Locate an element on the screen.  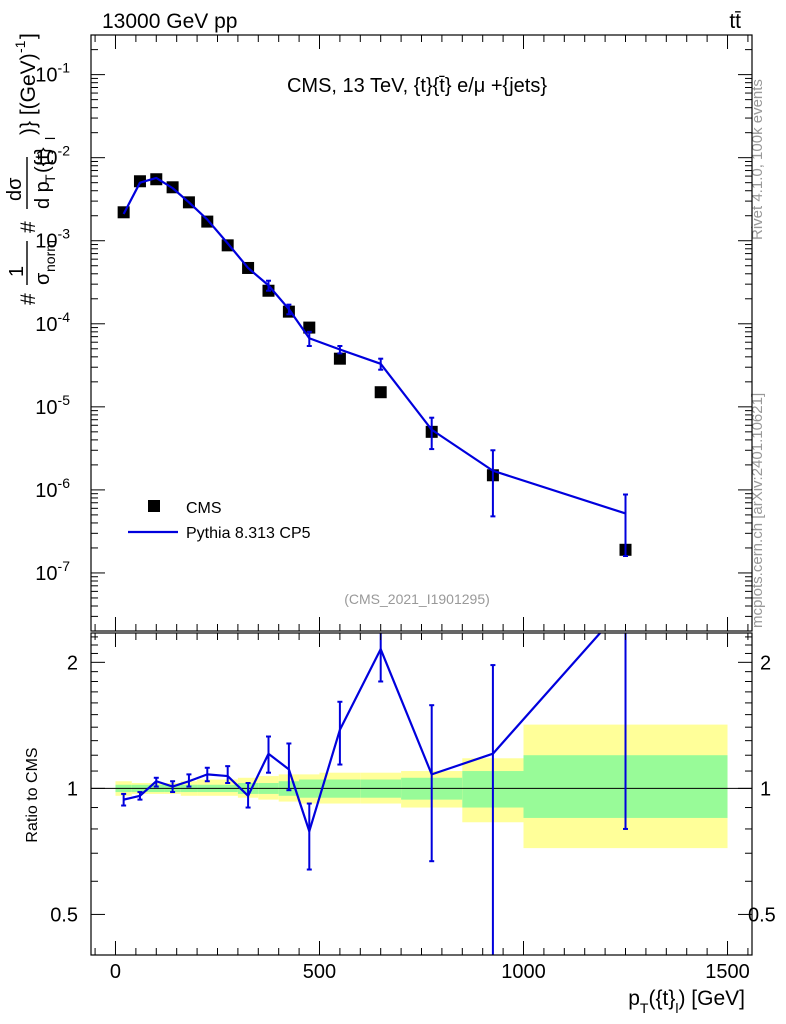
chart-title: CMS, 13 TeV, {t}{t̄} e/μ +{jets} is located at coordinates (417, 86).